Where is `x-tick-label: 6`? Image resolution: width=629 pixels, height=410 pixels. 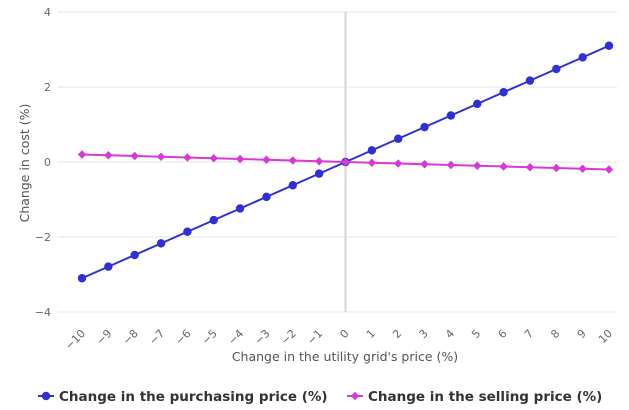 x-tick-label: 6 is located at coordinates (503, 334).